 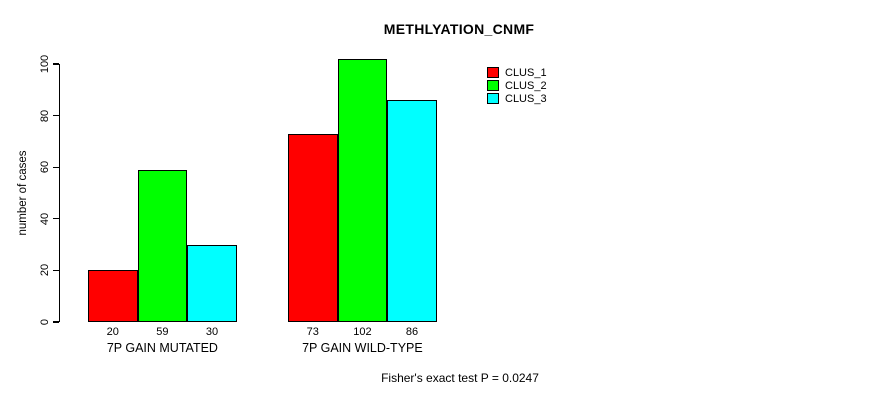 What do you see at coordinates (526, 85) in the screenshot?
I see `legend-label: CLUS_2` at bounding box center [526, 85].